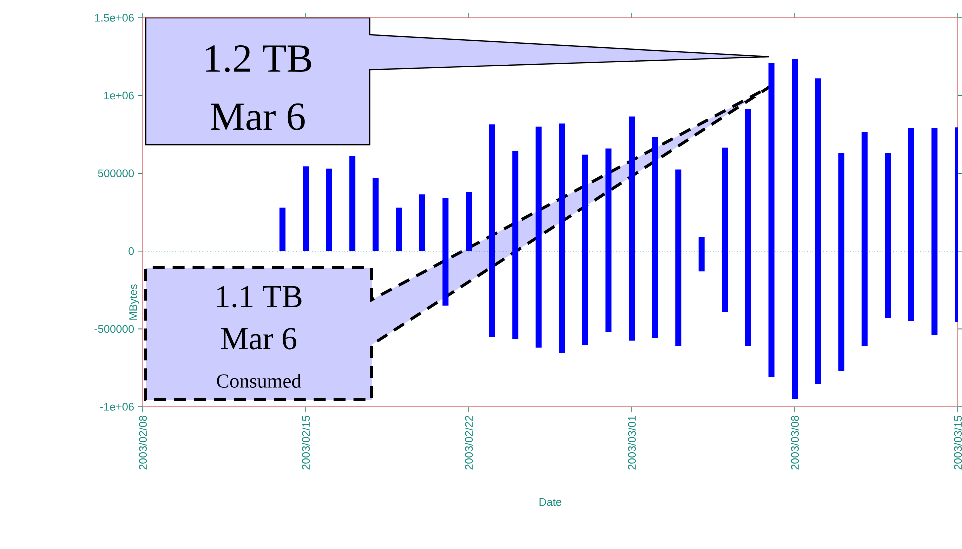 The height and width of the screenshot is (549, 962). Describe the element at coordinates (795, 443) in the screenshot. I see `x-tick-label: 2003/03/08` at that location.